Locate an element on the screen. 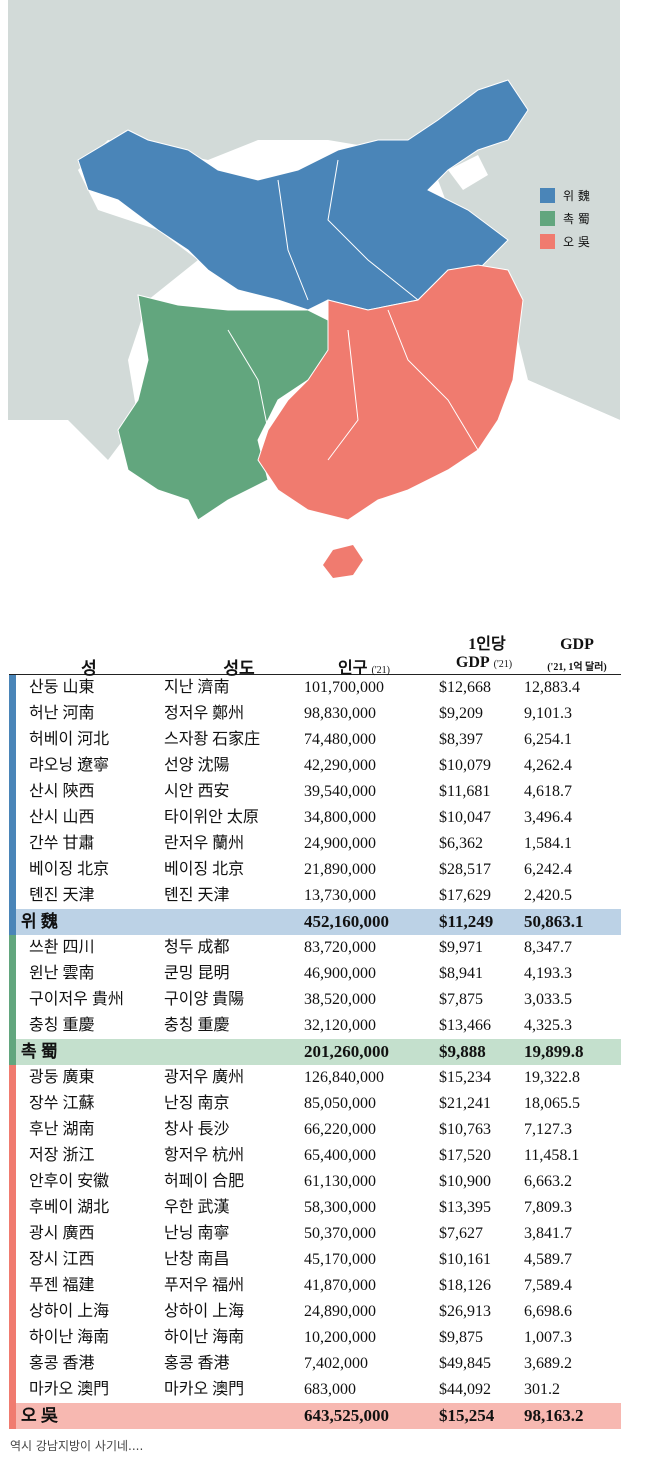 The height and width of the screenshot is (1459, 652). province-cell: 홍콩 香港 is located at coordinates (62, 1363).